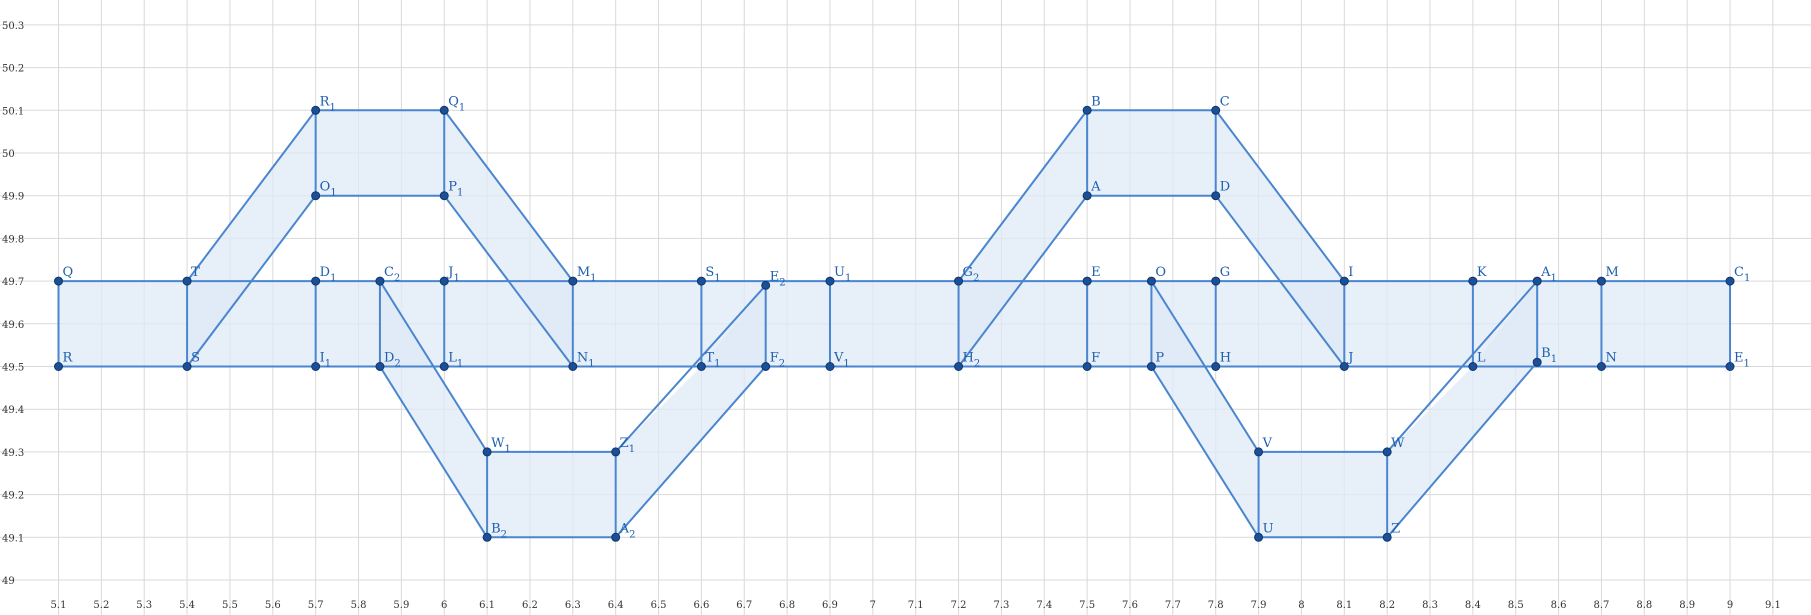 This screenshot has width=1811, height=615. I want to click on x-tick-label: 6.3, so click(573, 605).